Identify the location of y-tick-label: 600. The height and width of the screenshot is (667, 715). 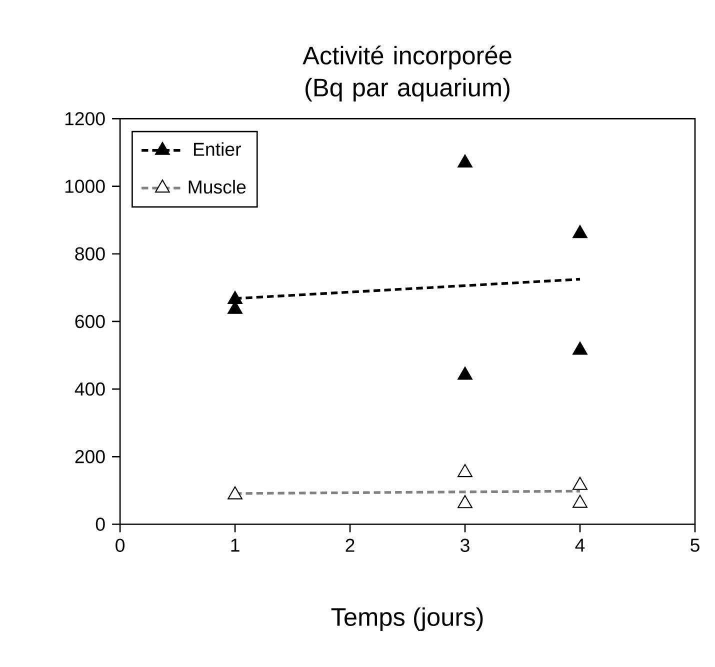
(90, 321).